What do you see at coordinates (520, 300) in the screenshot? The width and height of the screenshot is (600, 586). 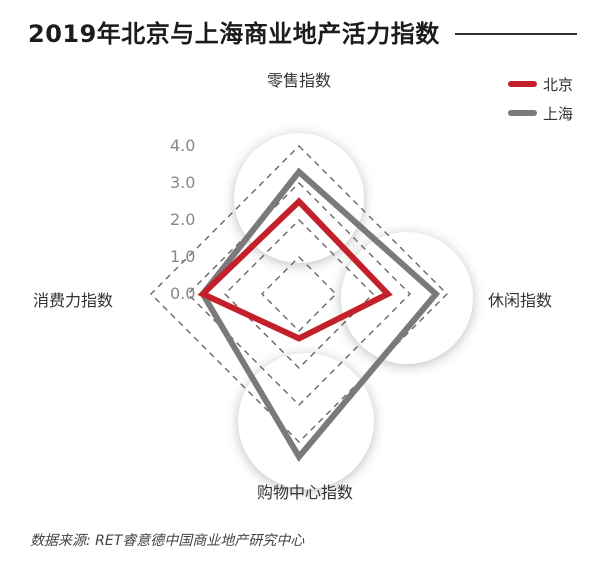 I see `axis-label-leisure: 休闲指数` at bounding box center [520, 300].